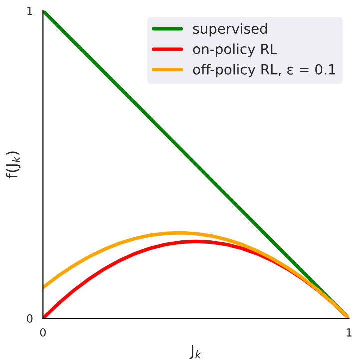  Describe the element at coordinates (264, 71) in the screenshot. I see `legend-label: off-policy RL, ε = 0.1` at that location.